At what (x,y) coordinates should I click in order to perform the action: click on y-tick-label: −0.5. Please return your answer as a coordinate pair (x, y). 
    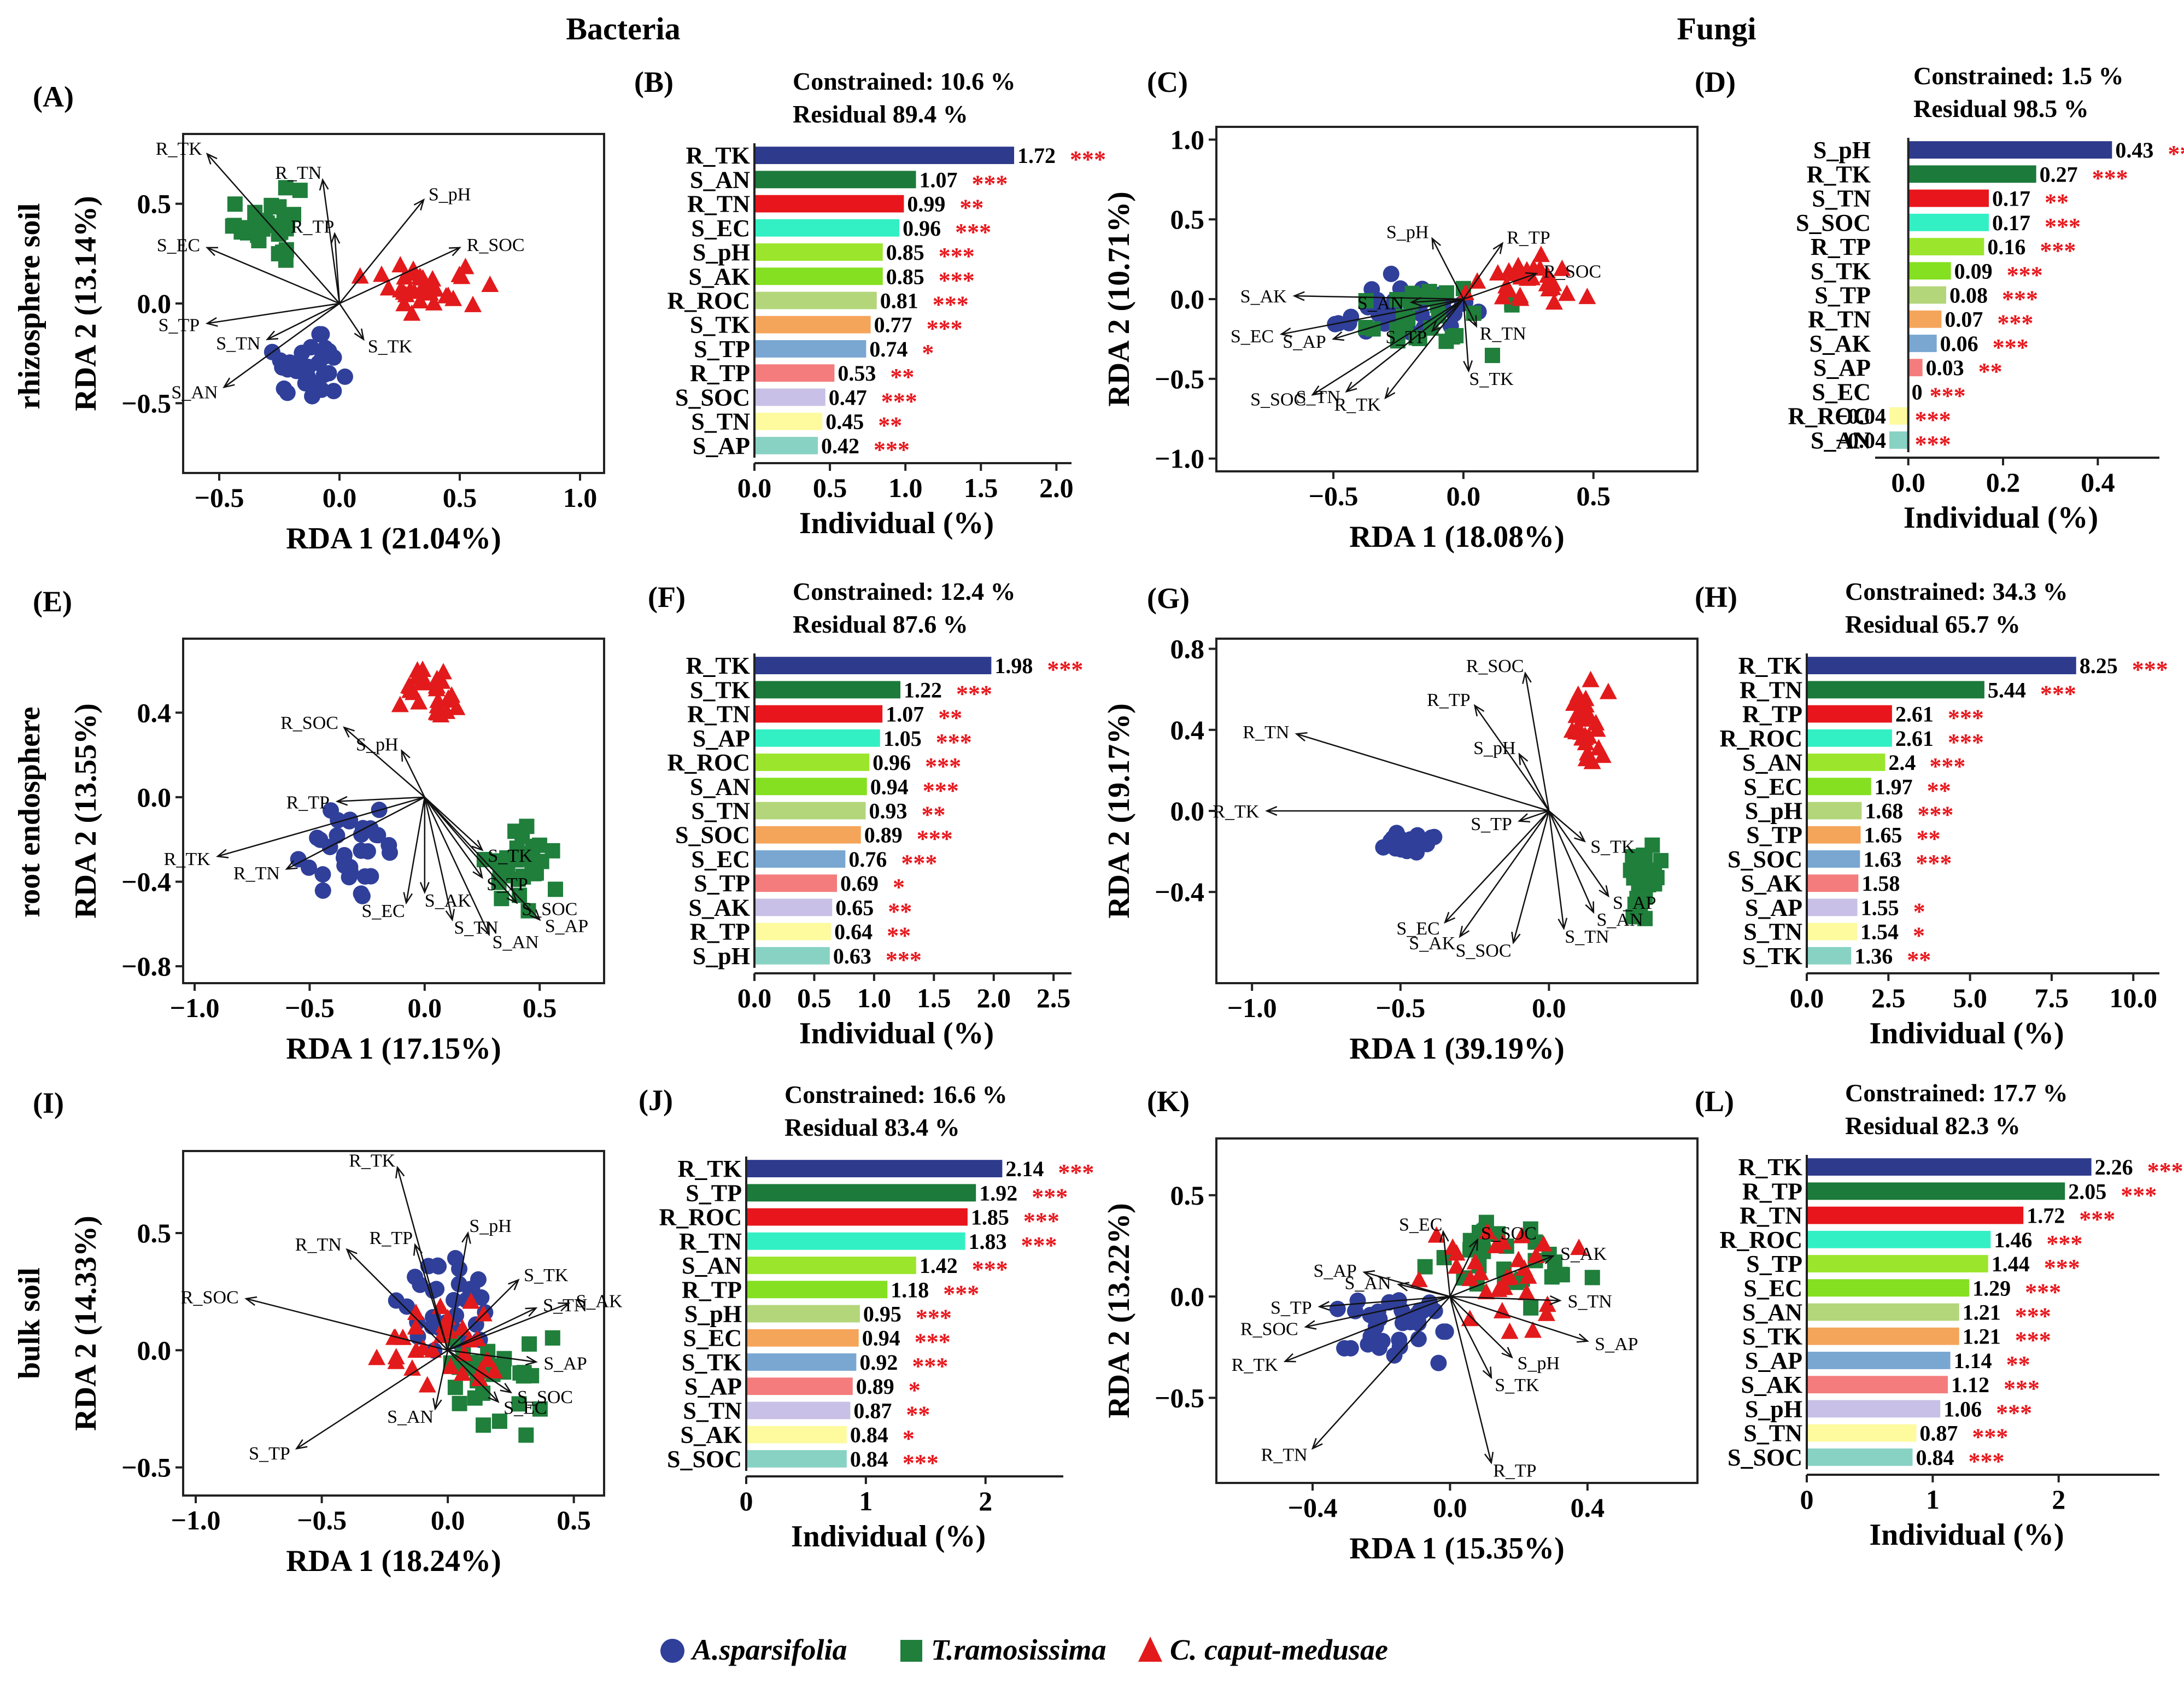
    Looking at the image, I should click on (1179, 1397).